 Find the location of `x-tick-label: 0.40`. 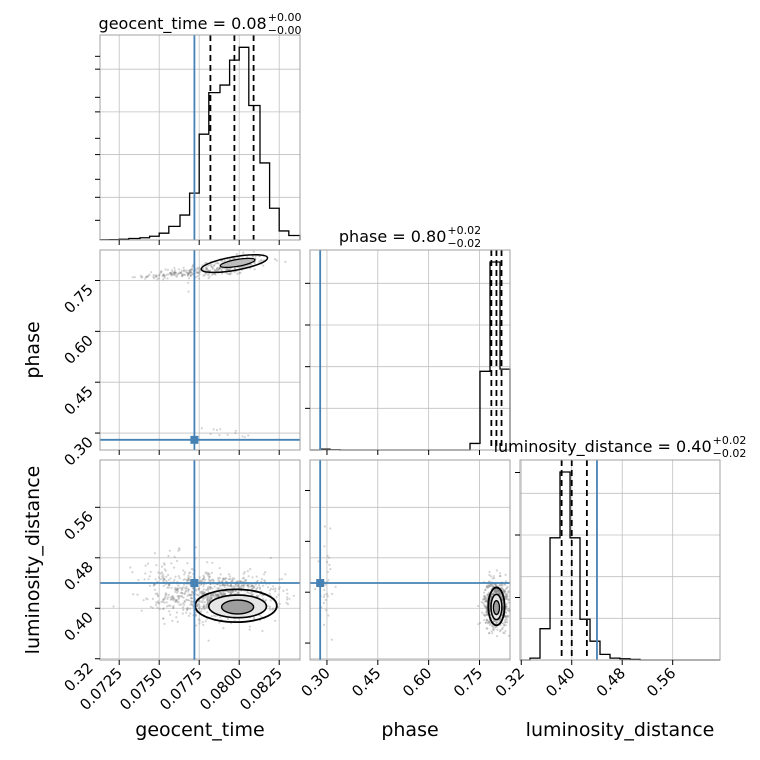

x-tick-label: 0.40 is located at coordinates (560, 682).